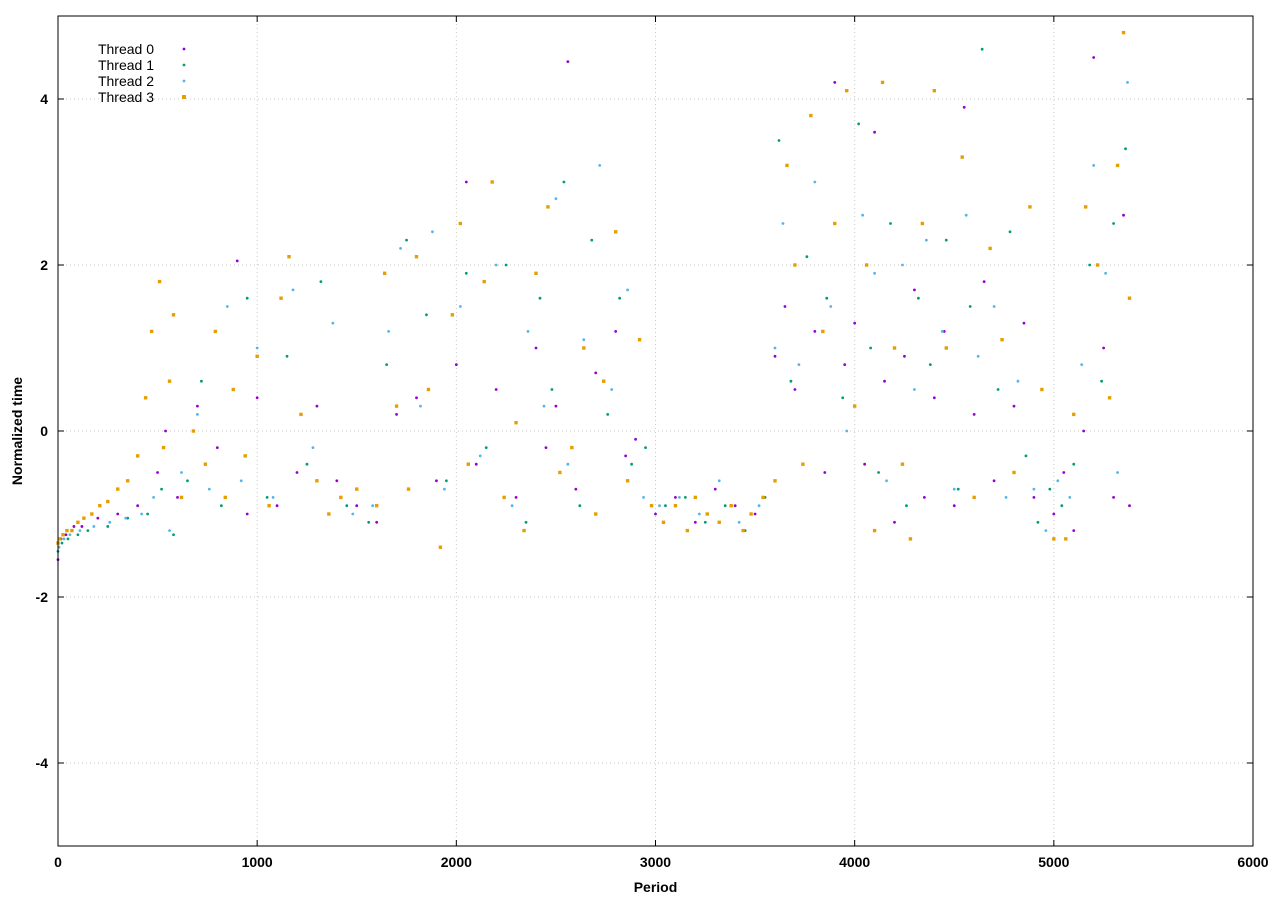 The height and width of the screenshot is (901, 1280). I want to click on legend-label: Thread 0, so click(126, 49).